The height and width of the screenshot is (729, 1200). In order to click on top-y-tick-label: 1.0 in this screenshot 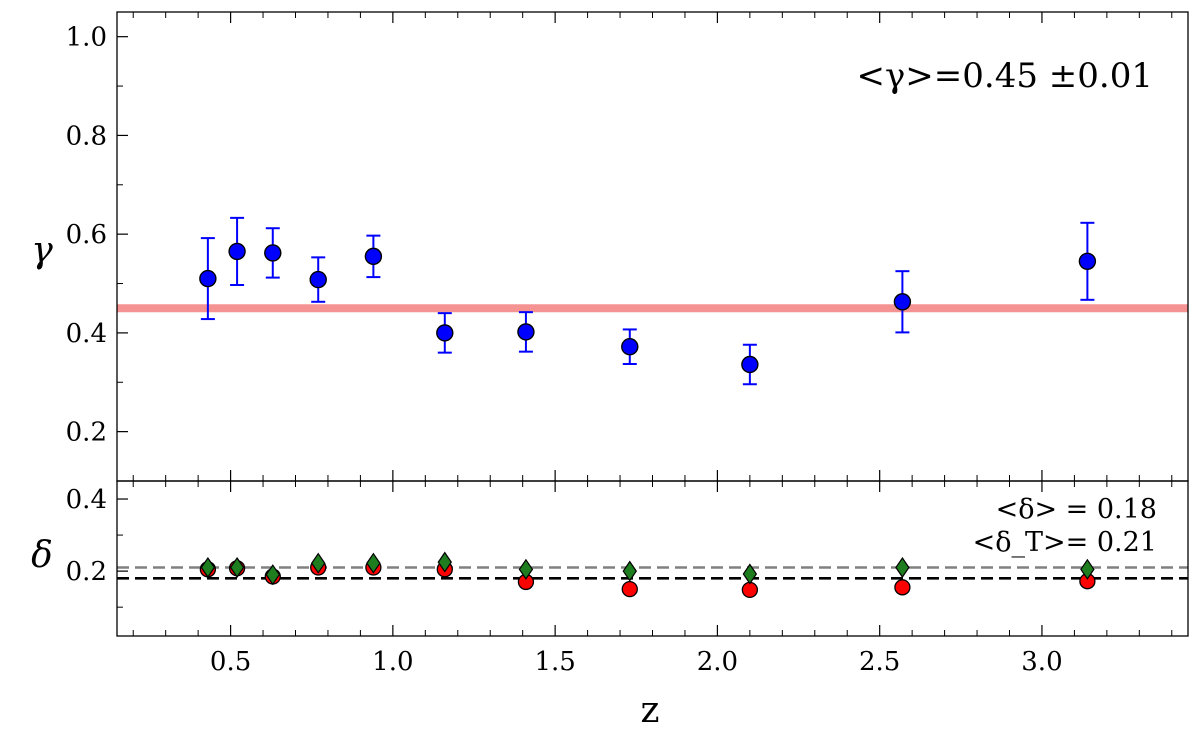, I will do `click(86, 38)`.